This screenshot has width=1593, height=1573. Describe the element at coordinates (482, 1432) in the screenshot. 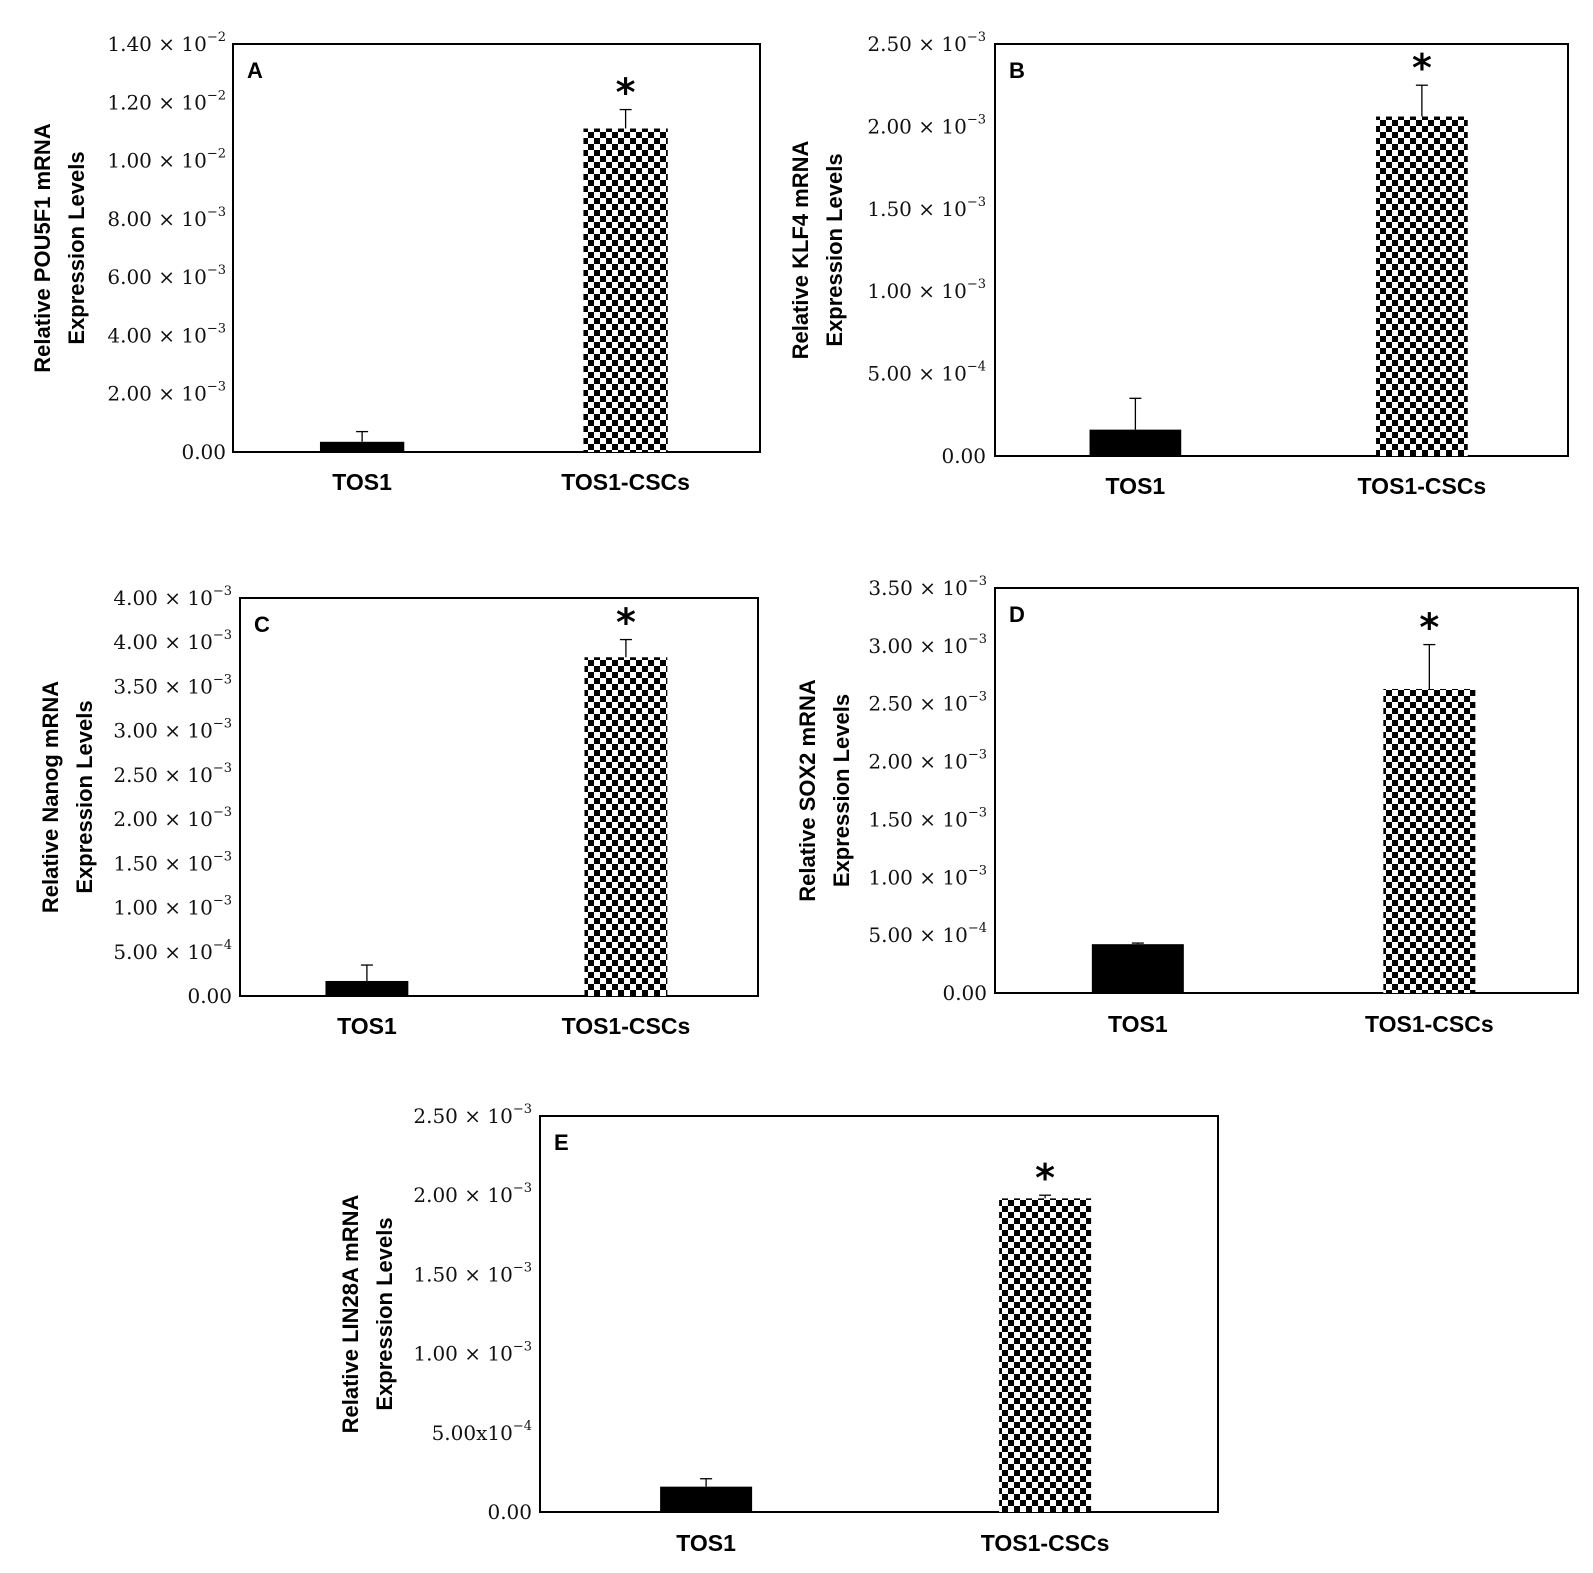

I see `y-tick-label: 5.00x10⁻⁴` at that location.